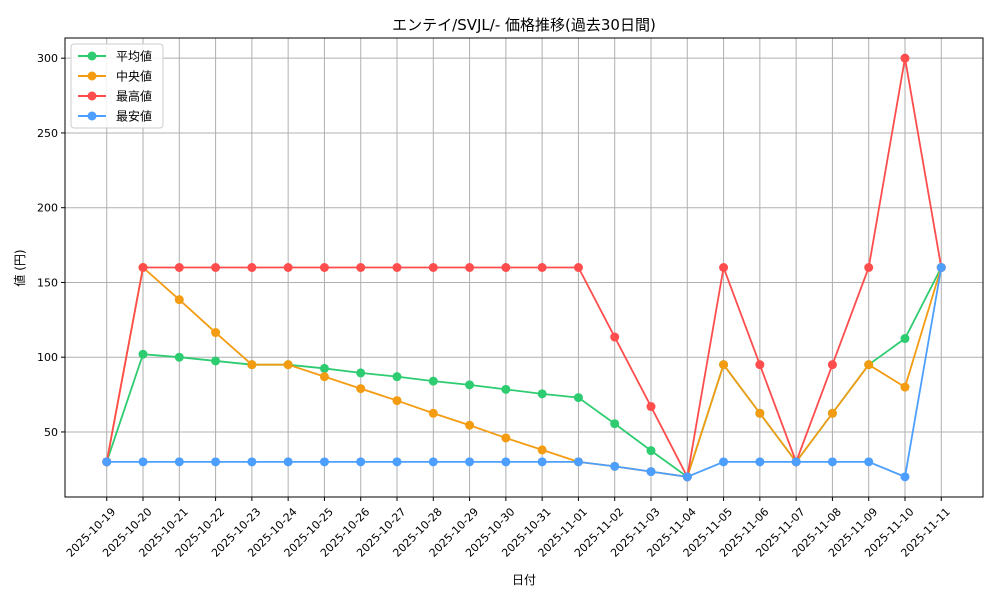 The height and width of the screenshot is (600, 1000). What do you see at coordinates (51, 432) in the screenshot?
I see `y-tick-label: 50` at bounding box center [51, 432].